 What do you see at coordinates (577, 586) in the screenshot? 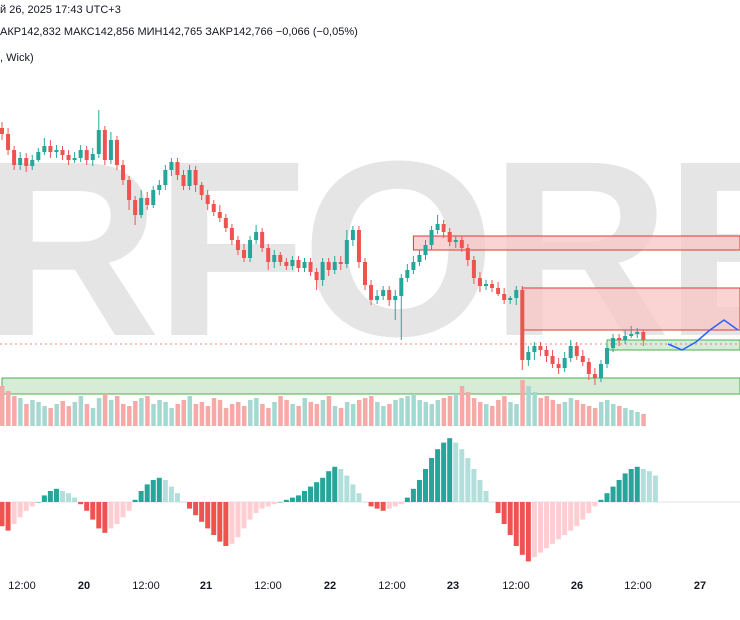
I see `time-axis-label: 26` at bounding box center [577, 586].